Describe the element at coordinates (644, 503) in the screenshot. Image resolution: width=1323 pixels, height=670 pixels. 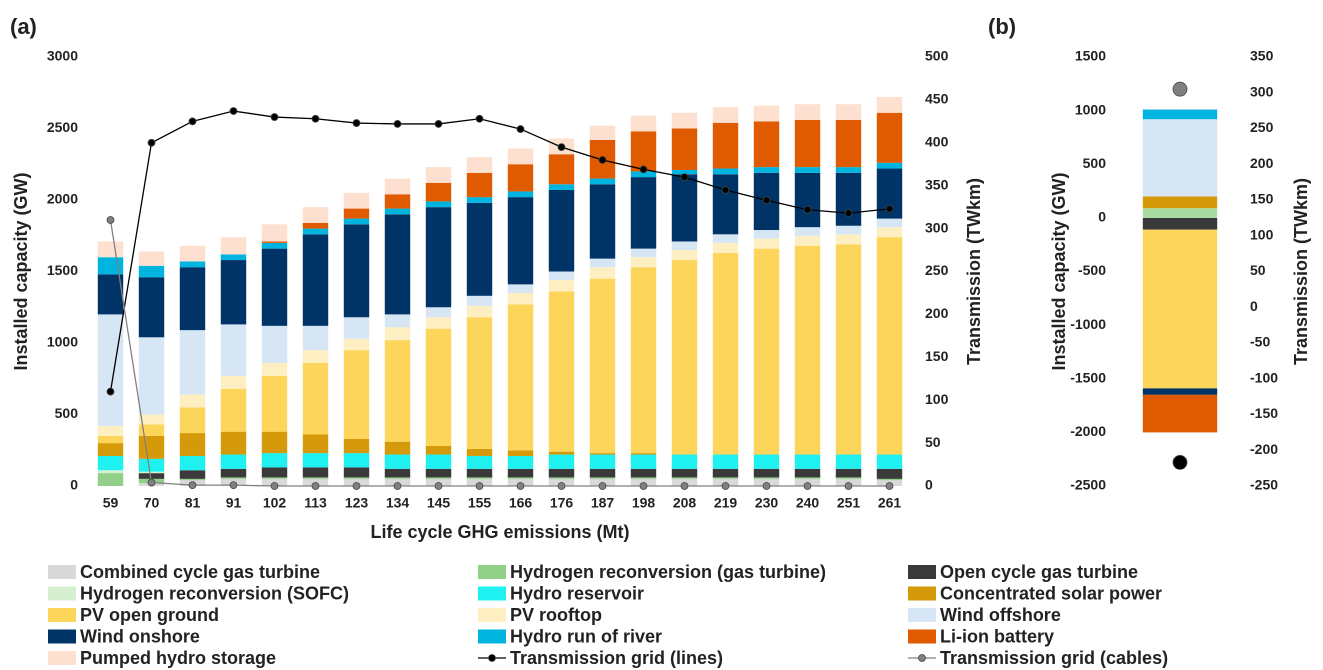
I see `x-tick-label: 198` at that location.